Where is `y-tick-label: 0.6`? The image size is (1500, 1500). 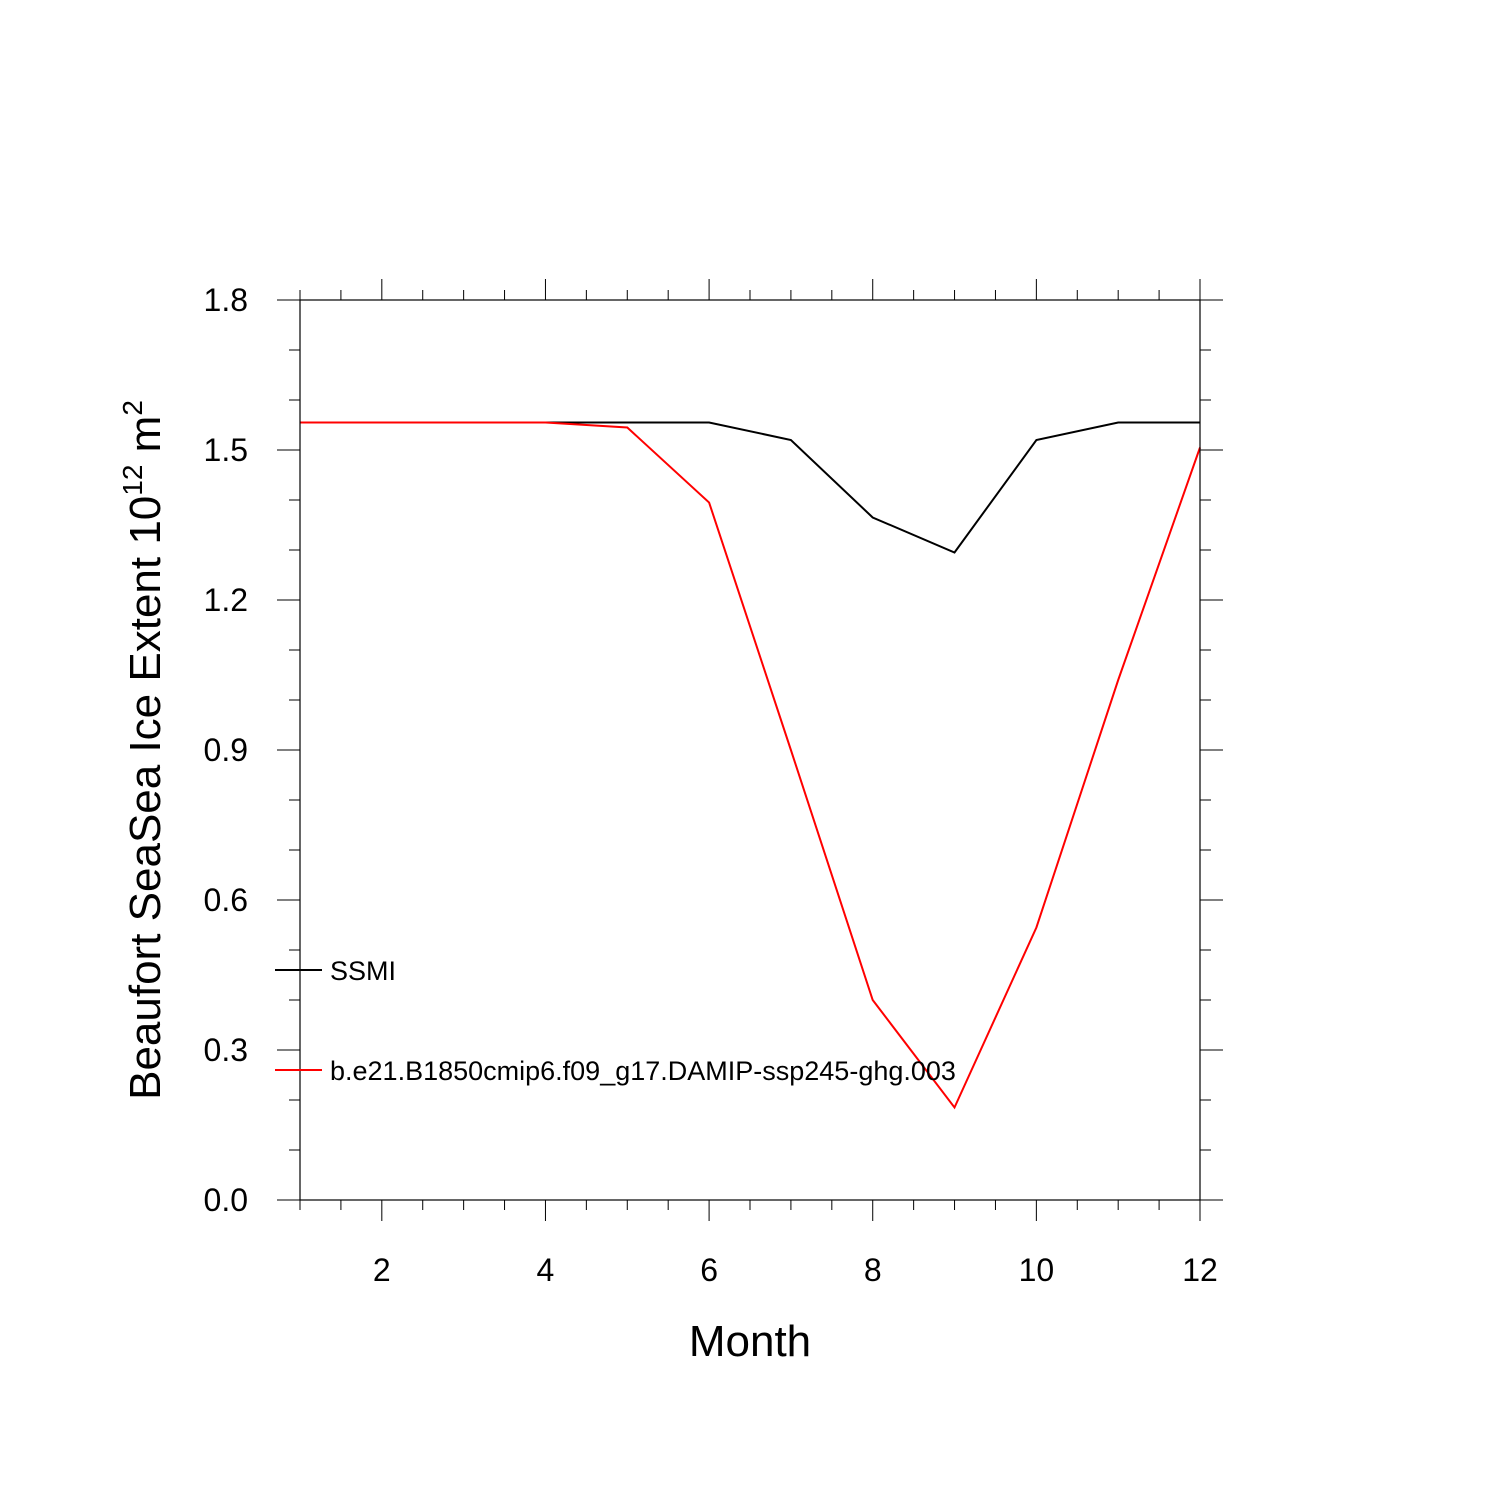 y-tick-label: 0.6 is located at coordinates (226, 900).